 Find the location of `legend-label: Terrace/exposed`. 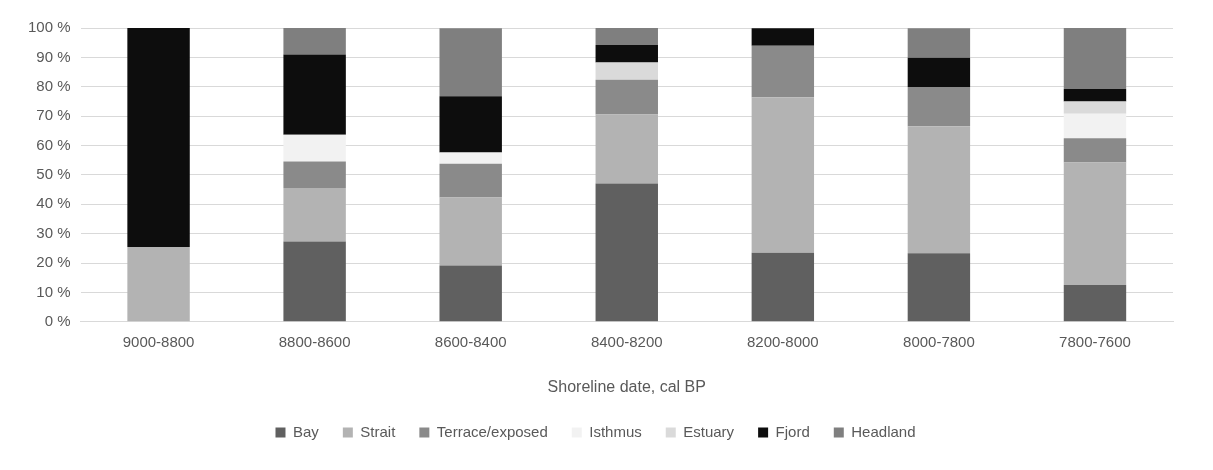

legend-label: Terrace/exposed is located at coordinates (492, 431).